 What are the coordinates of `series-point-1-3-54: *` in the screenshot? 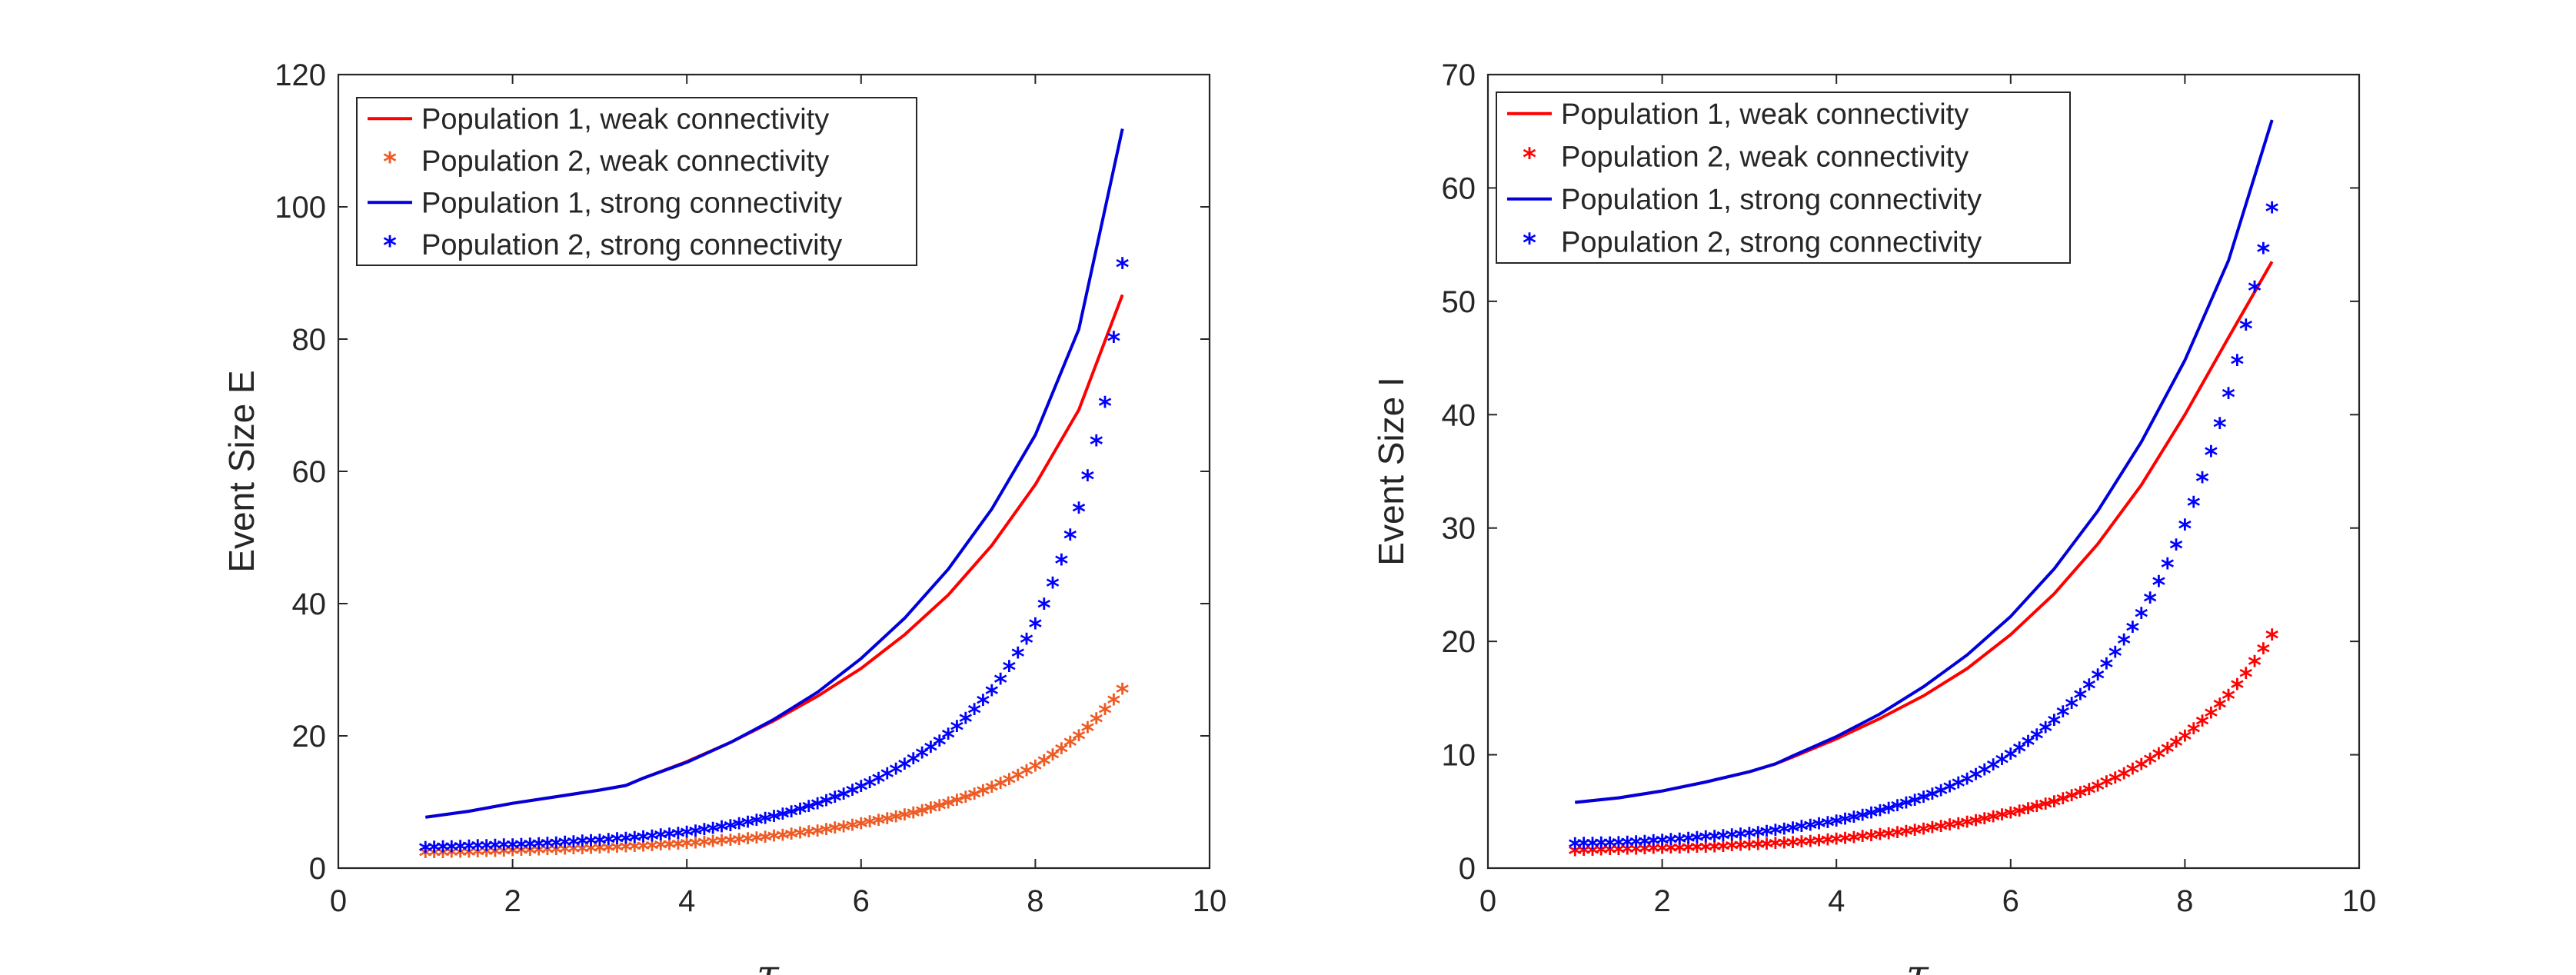 It's located at (2046, 732).